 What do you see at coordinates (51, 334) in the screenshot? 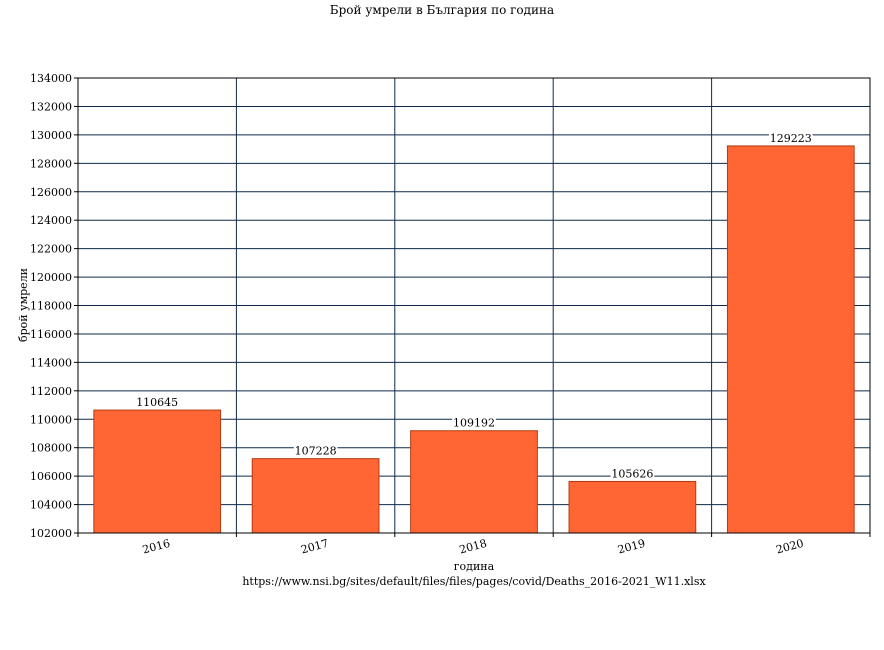
I see `y-tick-label: 116000` at bounding box center [51, 334].